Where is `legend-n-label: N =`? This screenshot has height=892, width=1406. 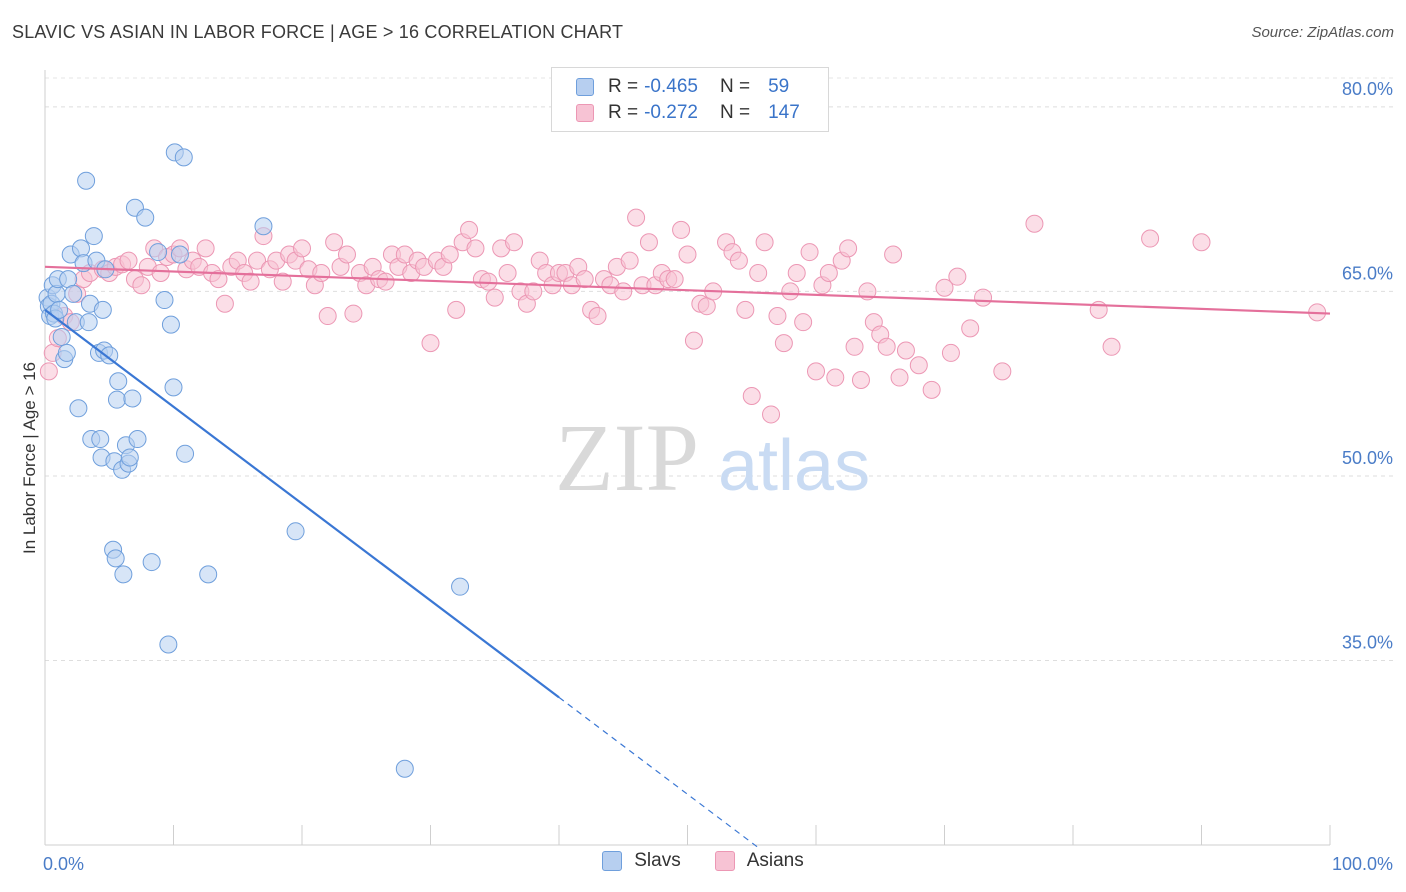
legend-n-label: N = is located at coordinates (735, 86).